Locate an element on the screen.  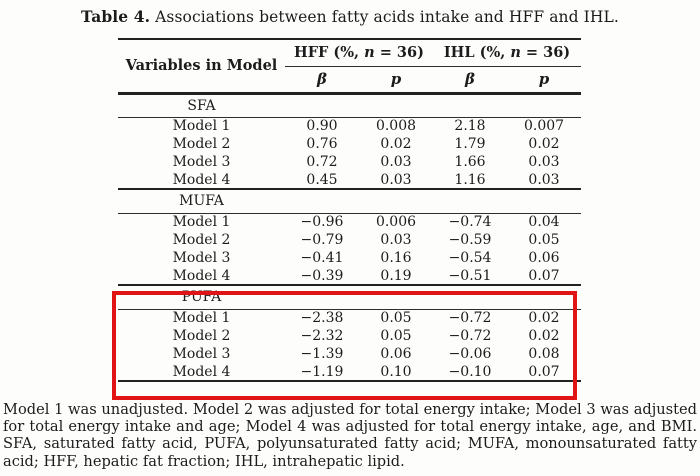
ihl-p-header: p is located at coordinates (544, 80).